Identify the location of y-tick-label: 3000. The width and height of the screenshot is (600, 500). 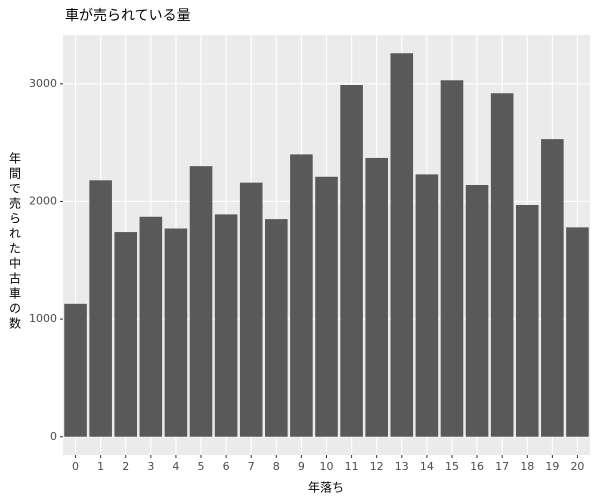
(43, 83).